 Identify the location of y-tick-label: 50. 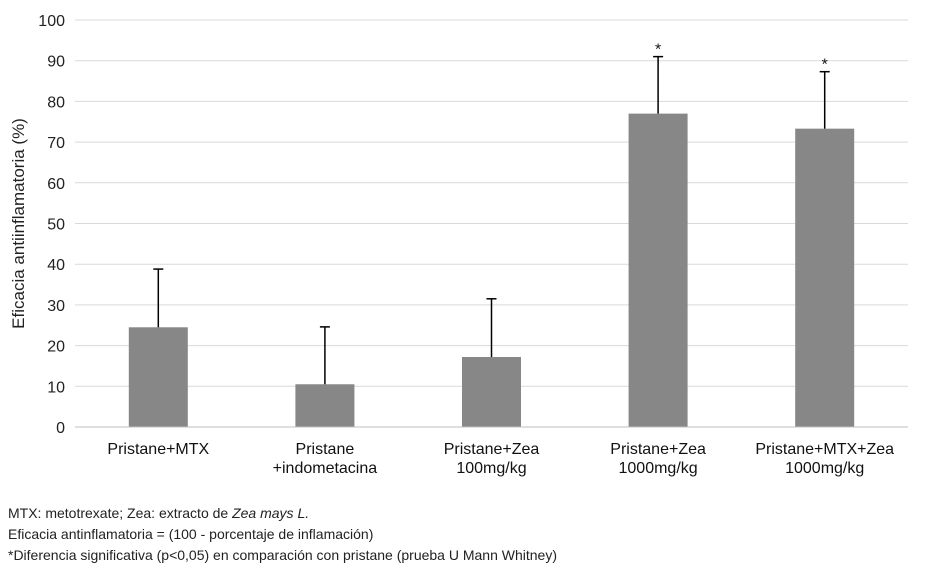
(56, 225).